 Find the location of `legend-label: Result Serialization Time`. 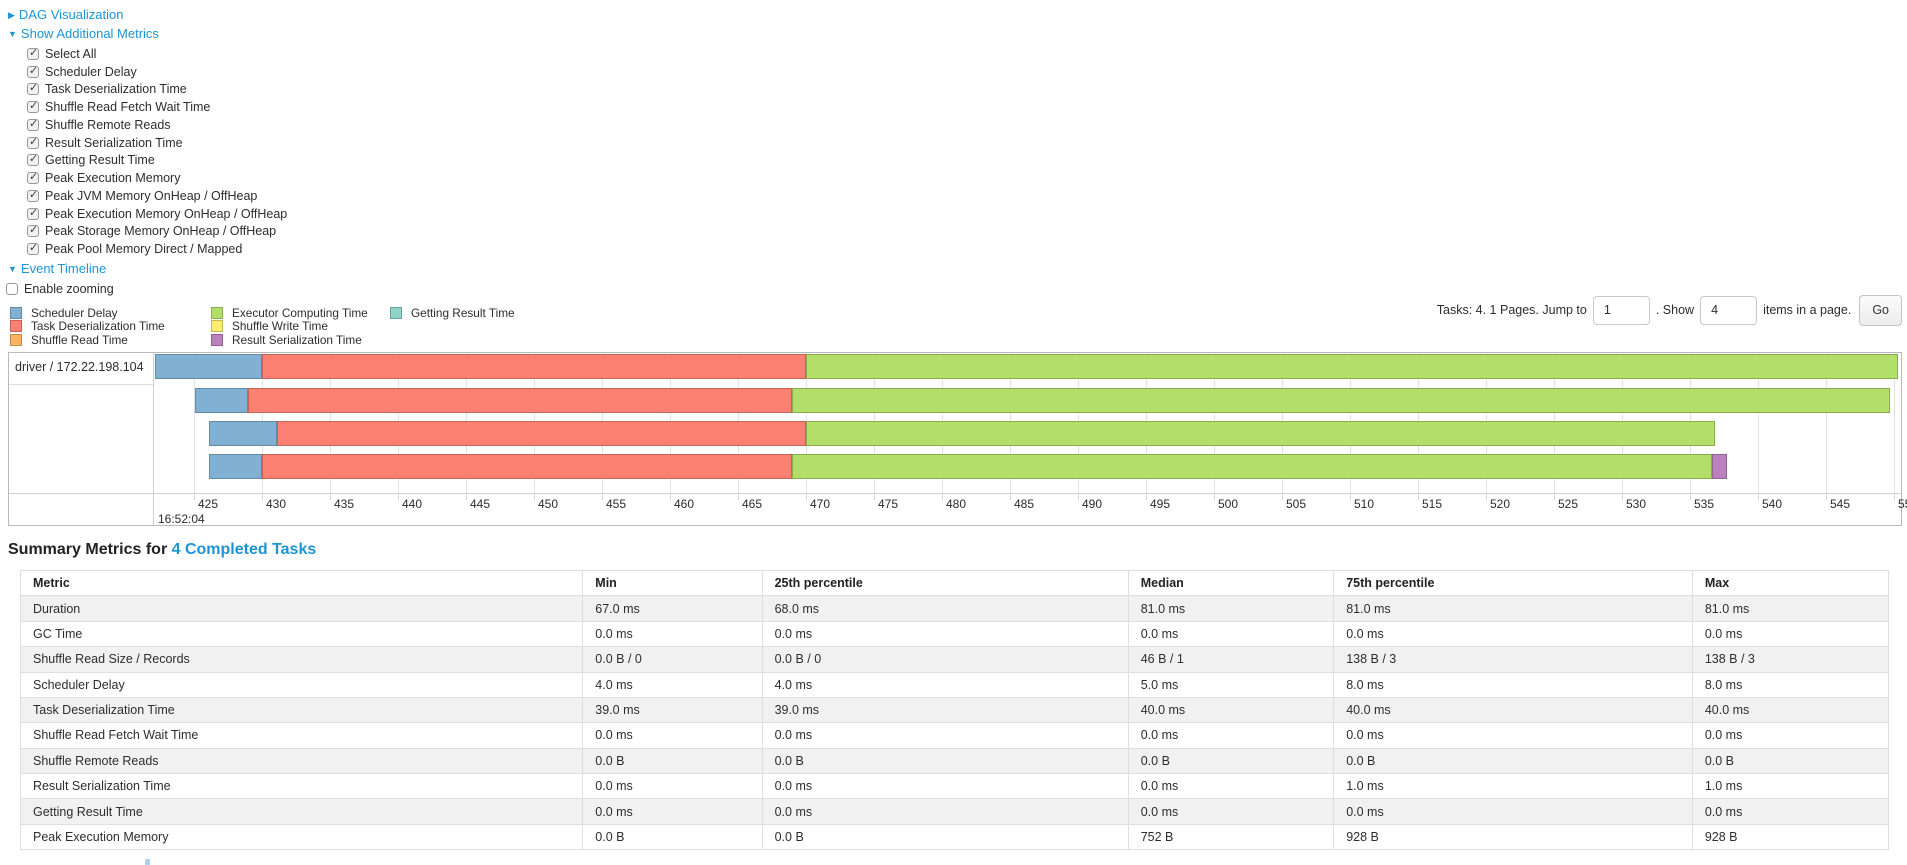

legend-label: Result Serialization Time is located at coordinates (297, 339).